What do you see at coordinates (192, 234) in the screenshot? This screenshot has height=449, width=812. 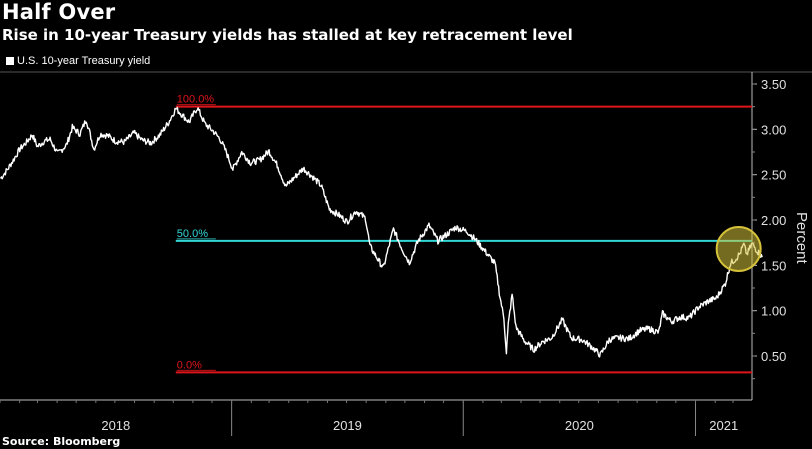 I see `retracement-label: 50.0%` at bounding box center [192, 234].